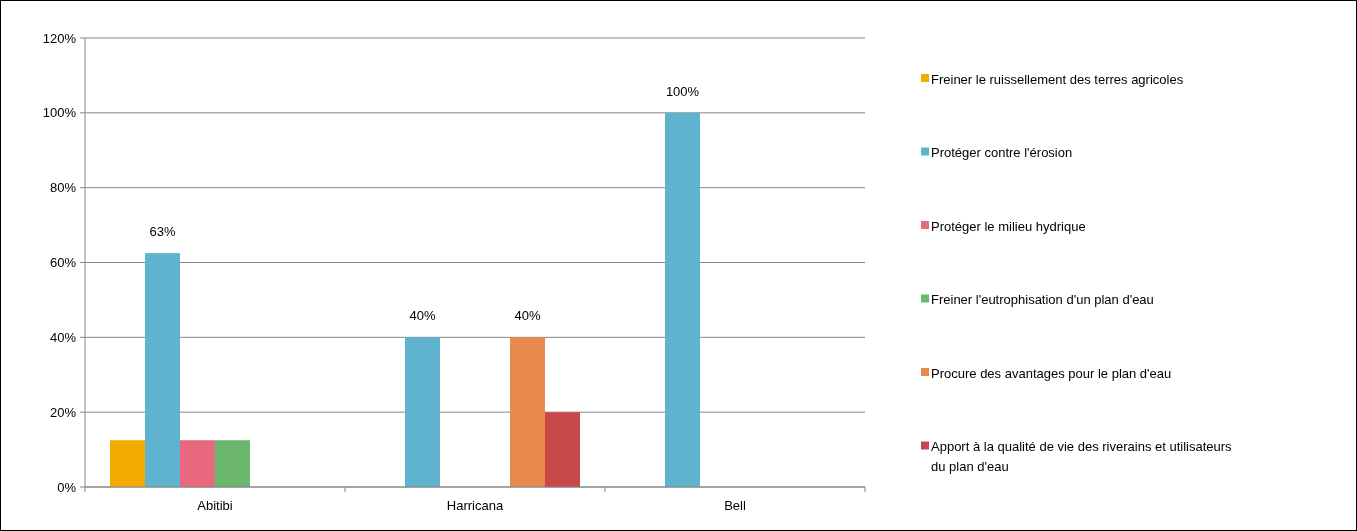 The image size is (1357, 531). Describe the element at coordinates (1057, 79) in the screenshot. I see `legend-label: Freiner le ruissellement des terres agricoles` at that location.